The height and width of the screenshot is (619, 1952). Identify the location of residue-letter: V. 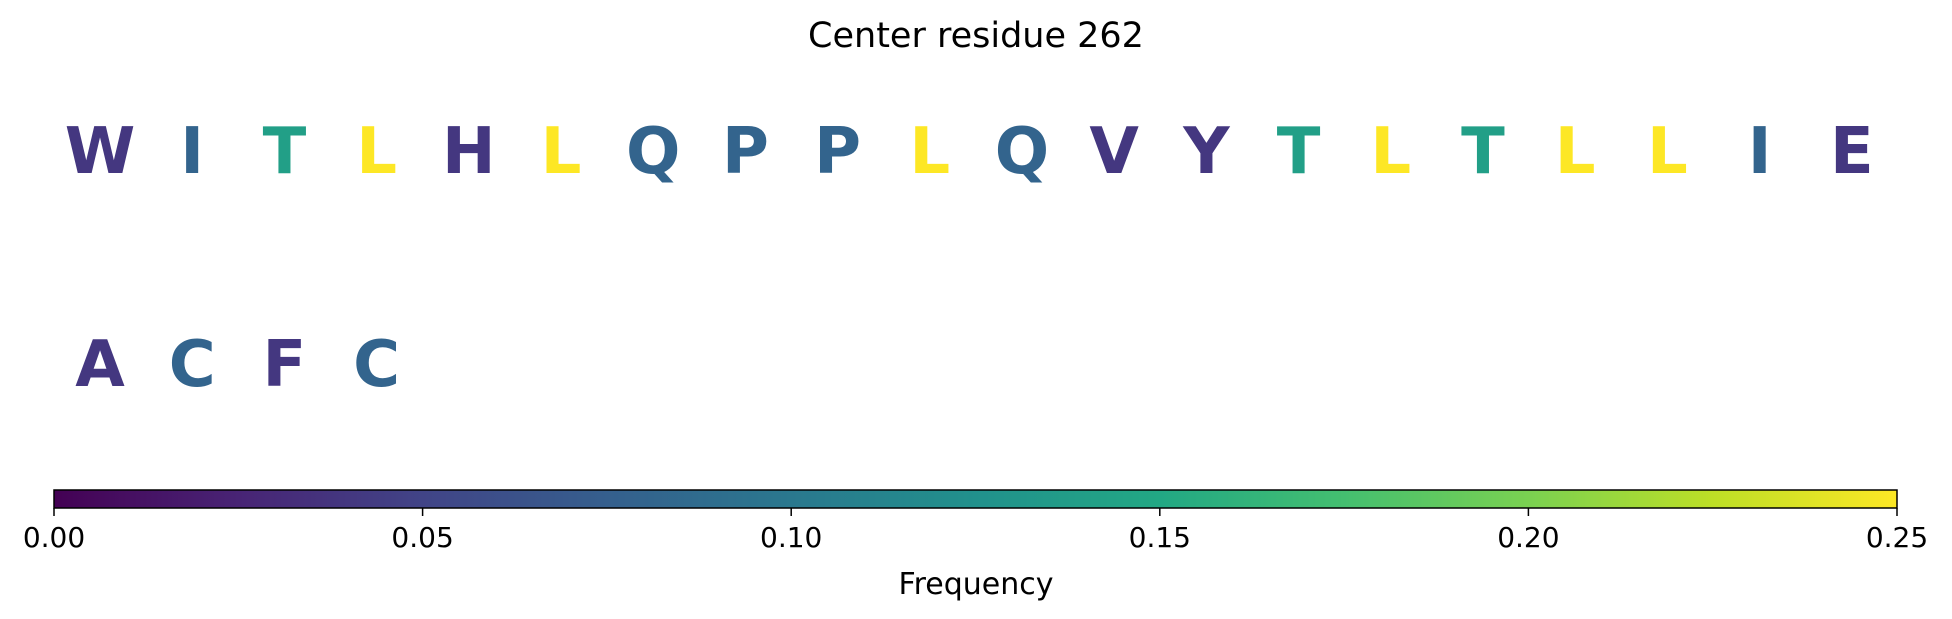
(1114, 152).